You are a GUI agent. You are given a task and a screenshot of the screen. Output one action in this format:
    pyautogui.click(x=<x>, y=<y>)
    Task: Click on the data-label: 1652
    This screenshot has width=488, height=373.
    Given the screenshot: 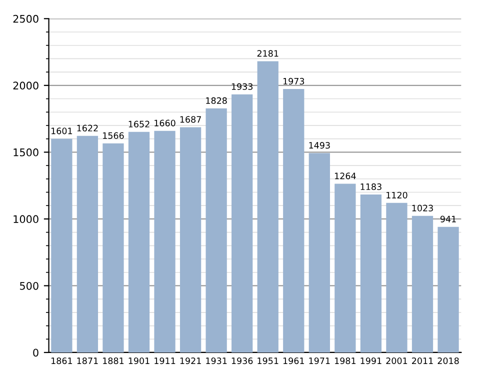 What is the action you would take?
    pyautogui.click(x=139, y=124)
    